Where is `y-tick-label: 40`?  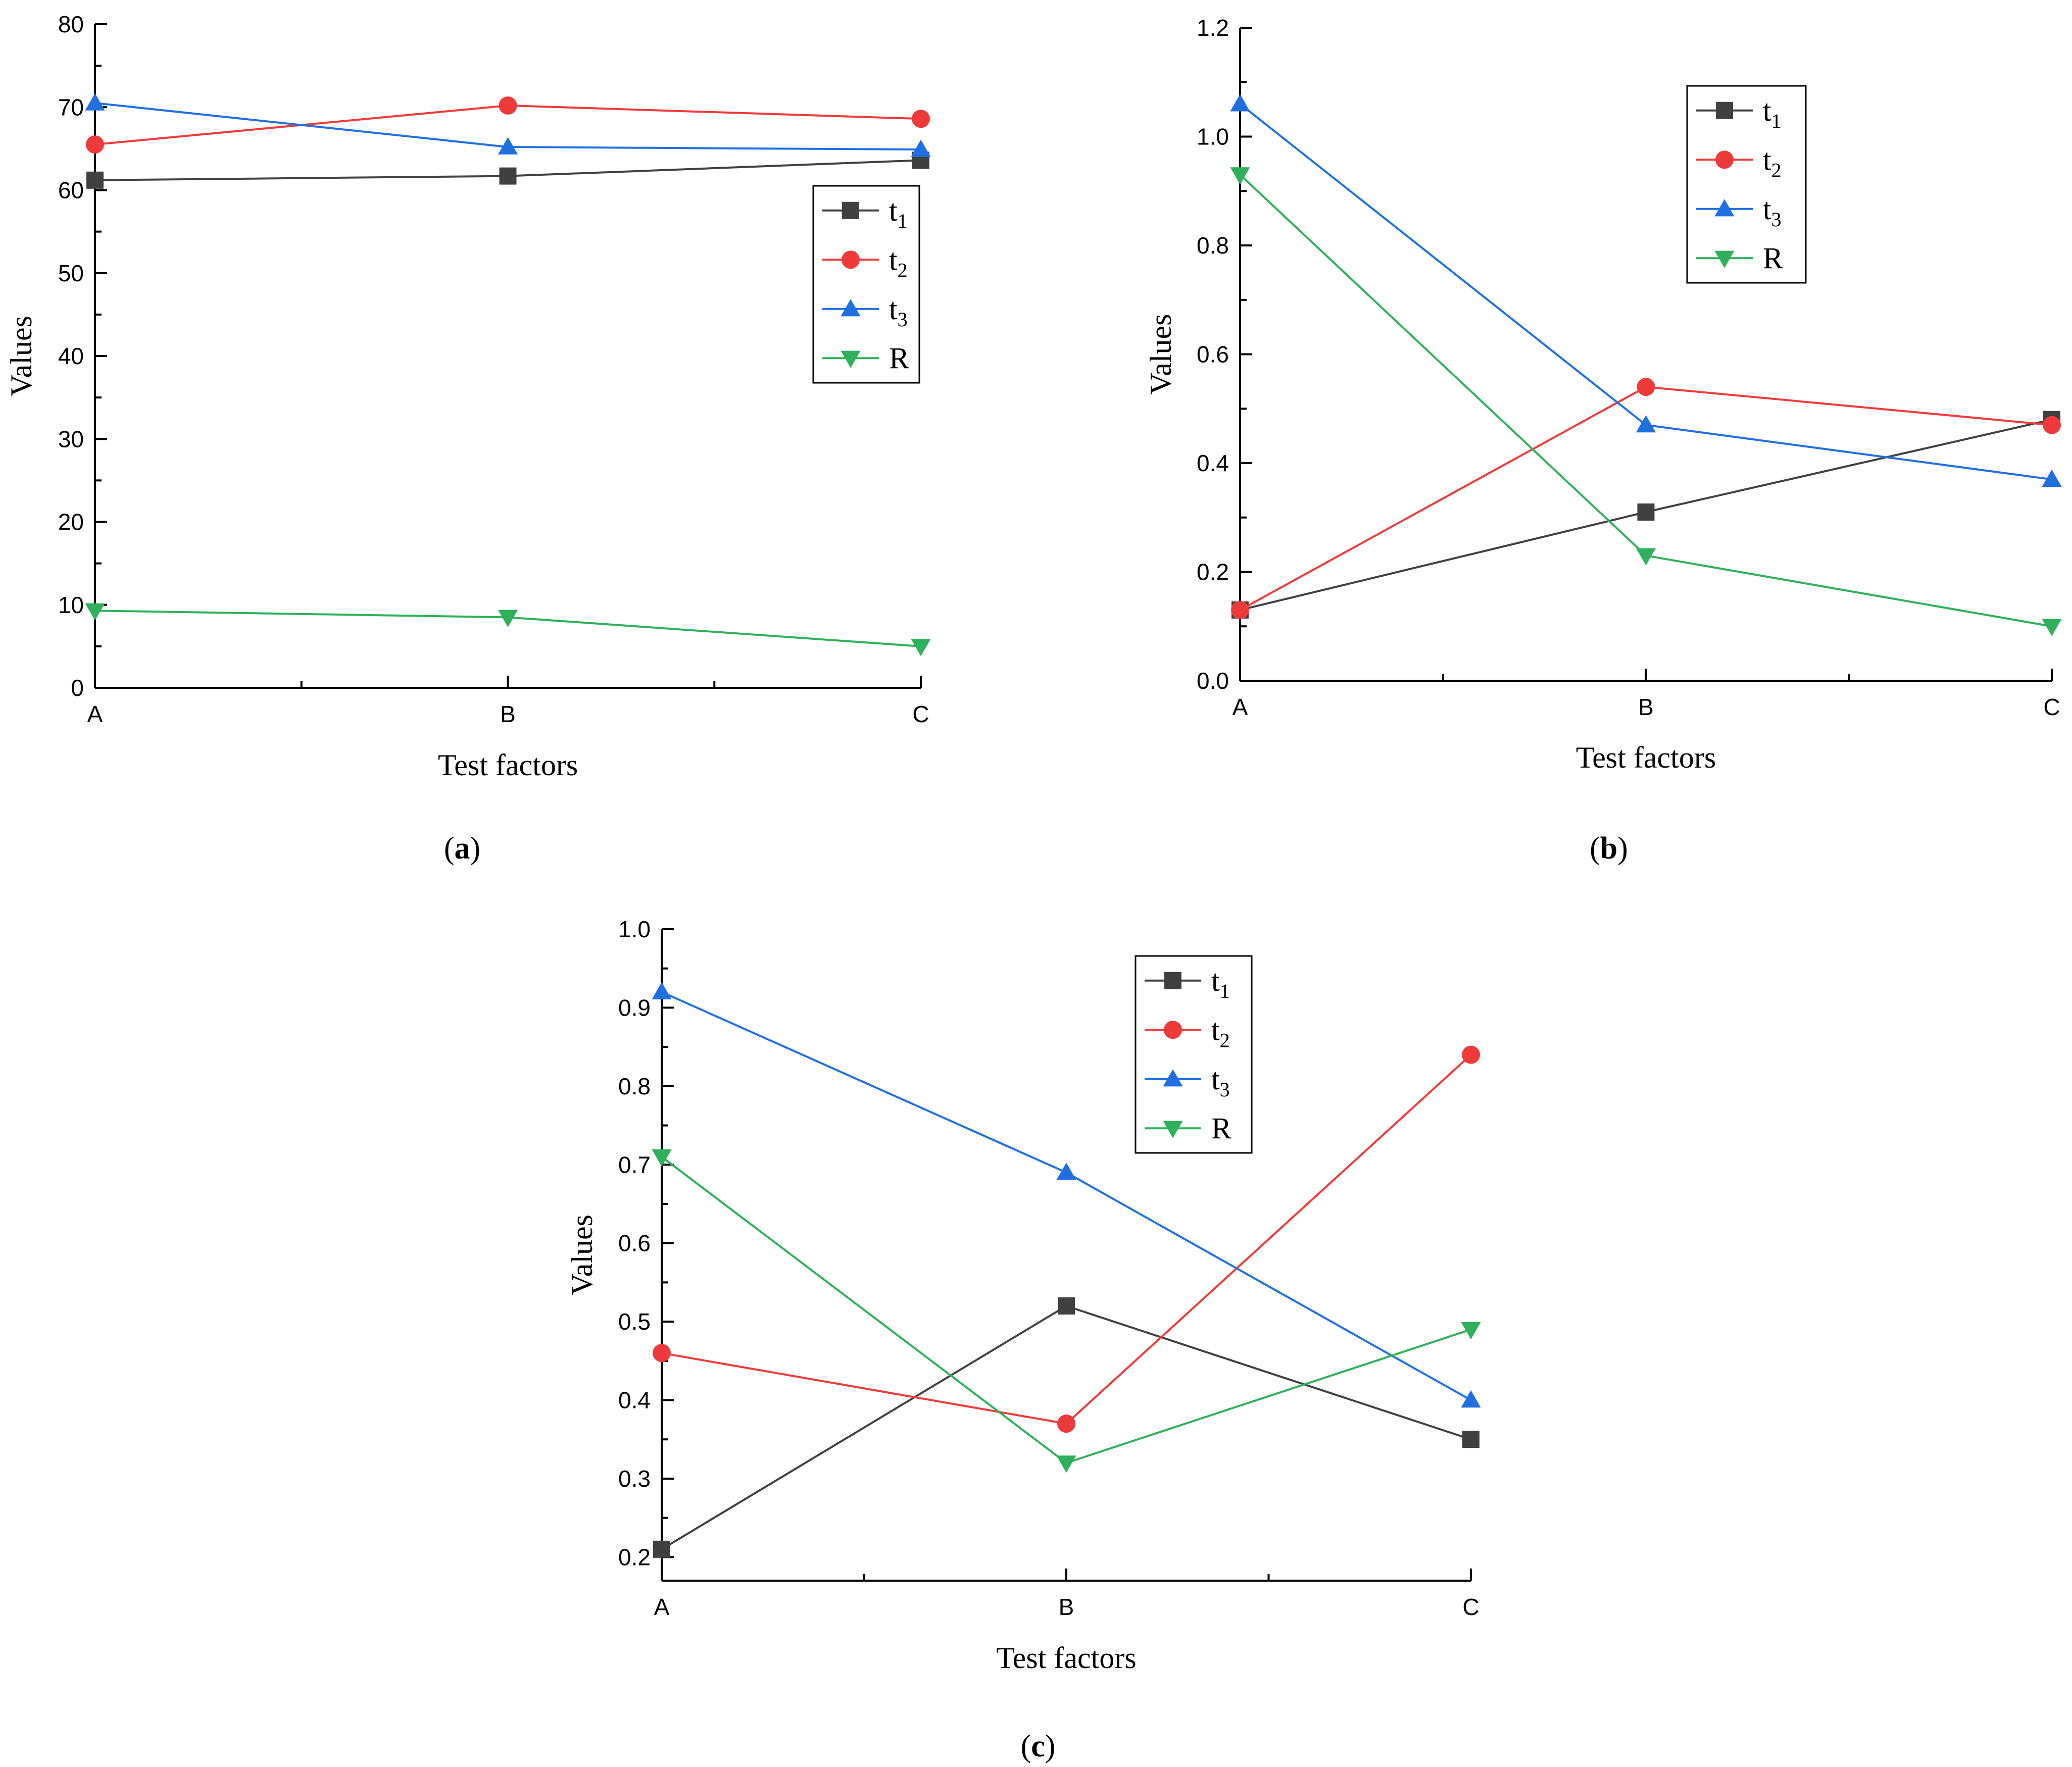 y-tick-label: 40 is located at coordinates (71, 356).